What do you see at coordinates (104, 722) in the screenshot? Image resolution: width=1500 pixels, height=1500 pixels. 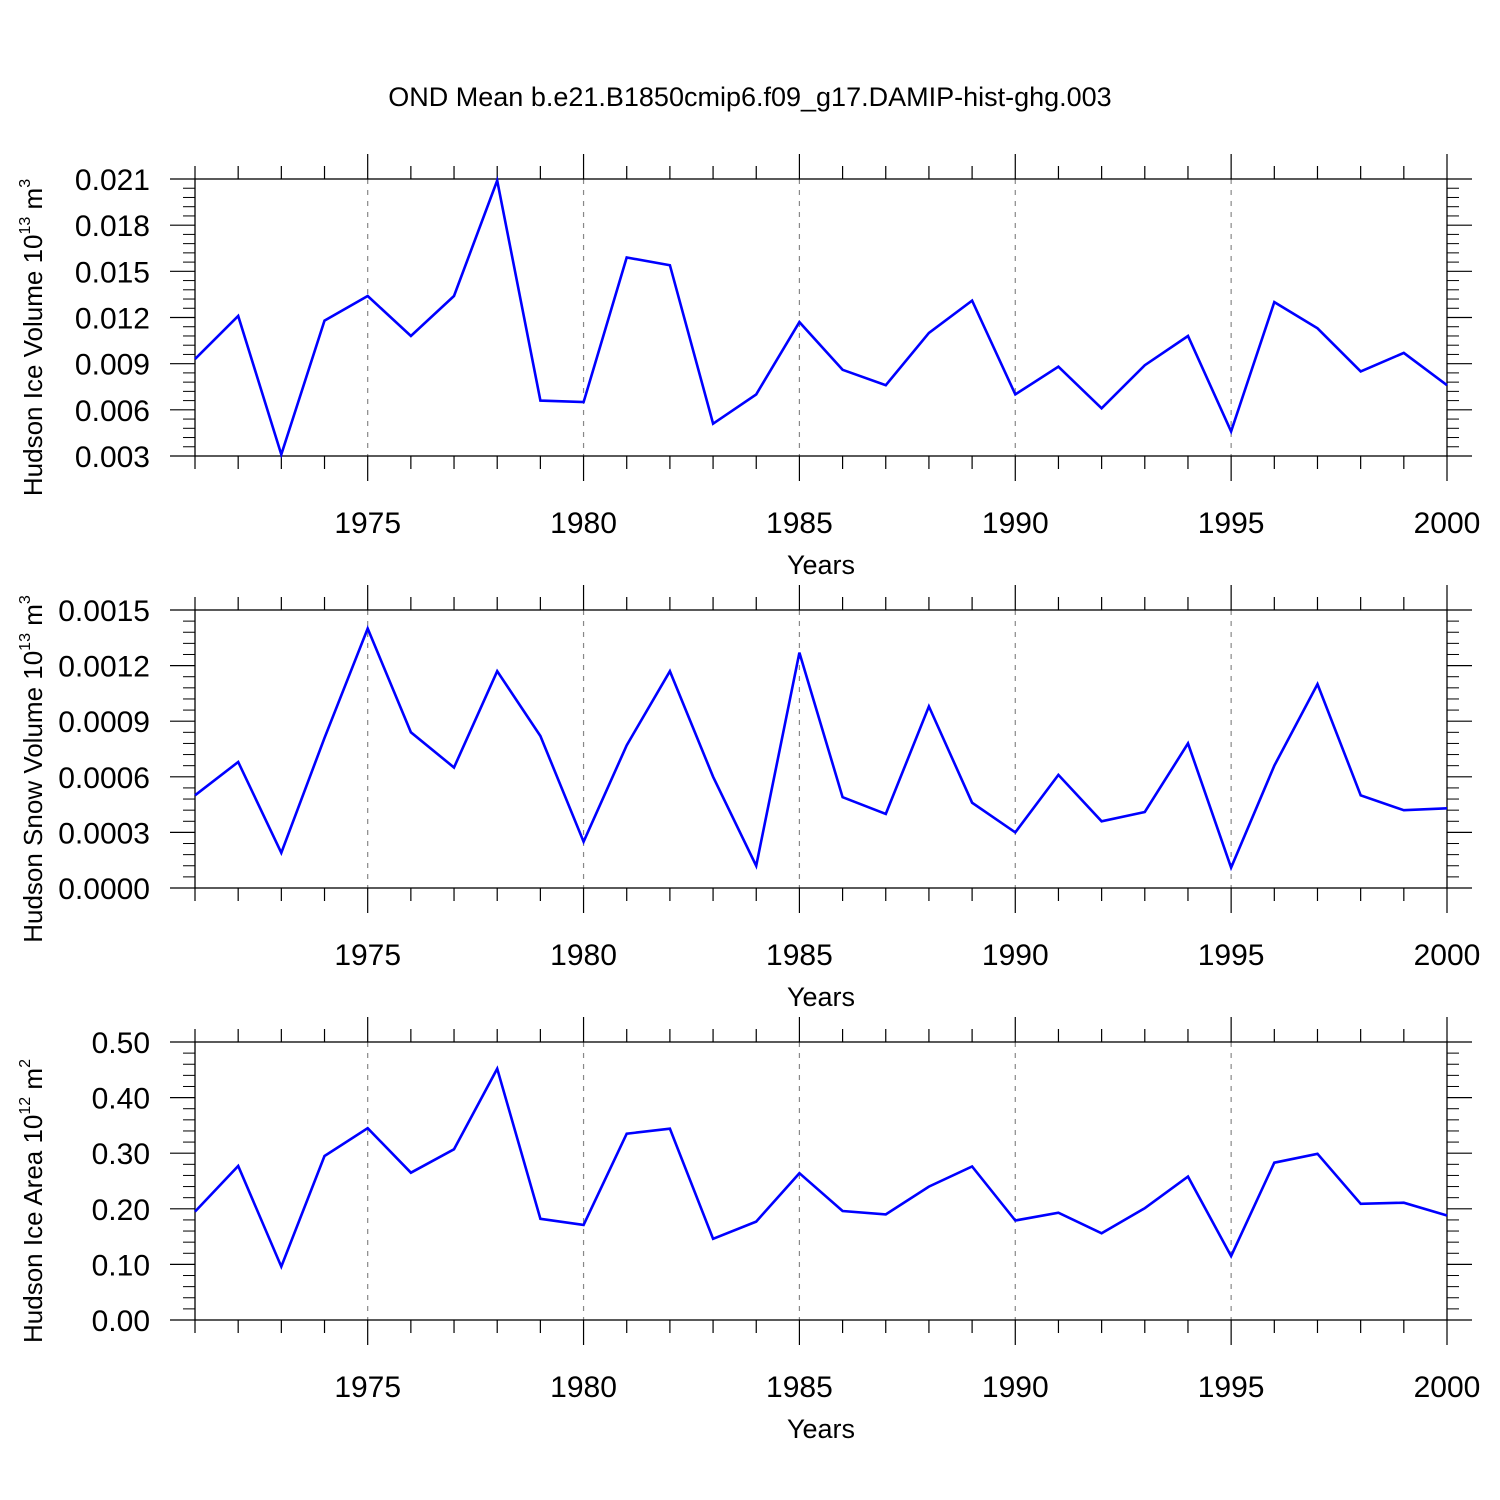 I see `y-tick-label: 0.0009` at bounding box center [104, 722].